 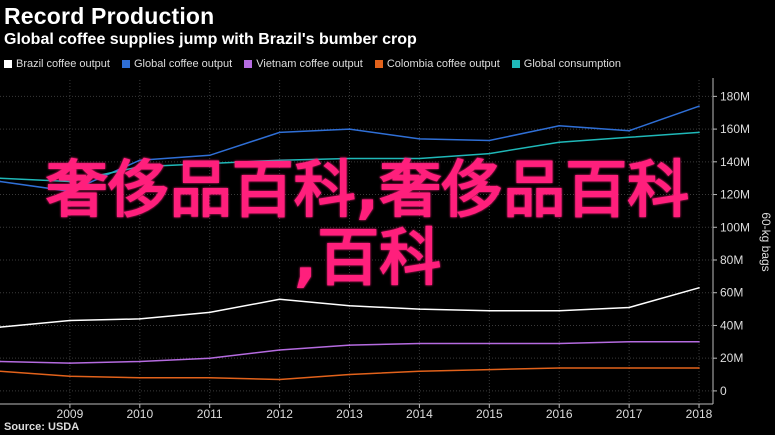 I want to click on legend-swatch-vietnam, so click(x=248, y=64).